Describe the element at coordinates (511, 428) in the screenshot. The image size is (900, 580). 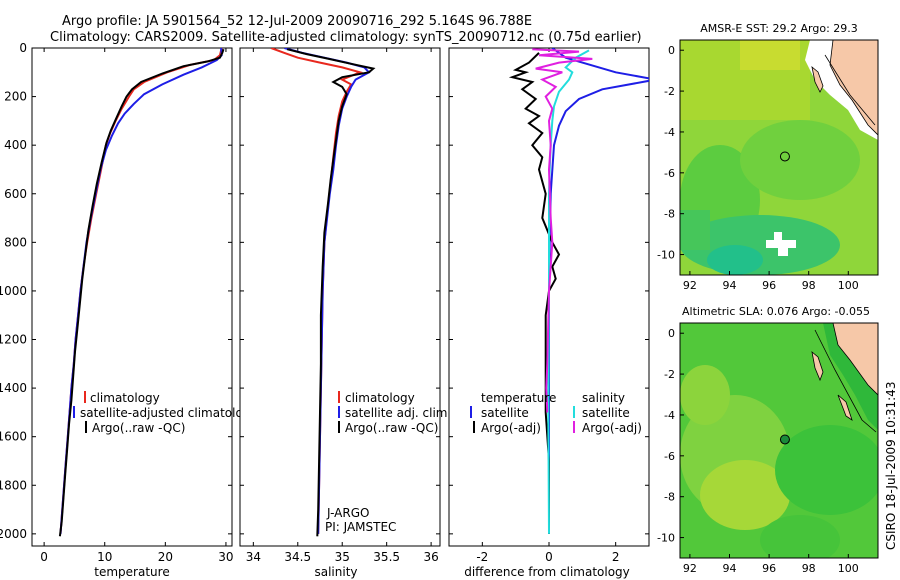
I see `legend-temp-argo: Argo(-adj)` at that location.